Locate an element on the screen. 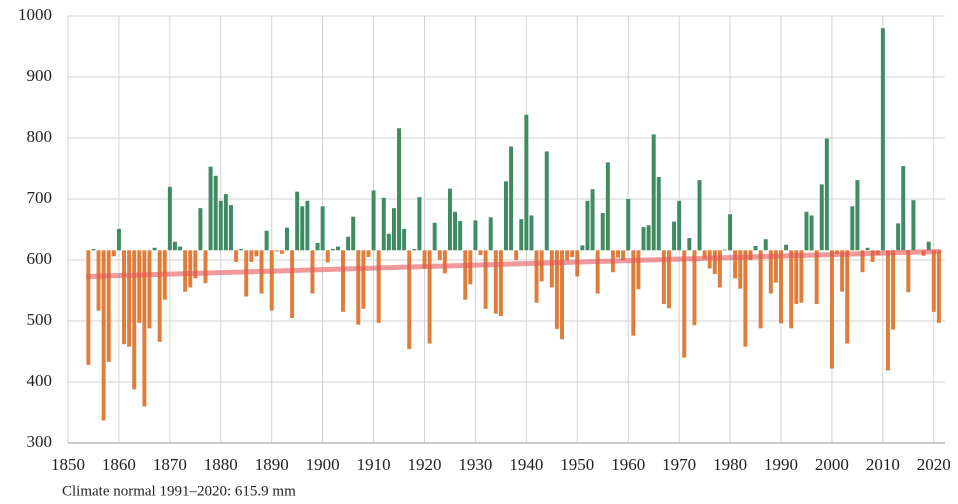 The image size is (958, 504). x-tick-label: 1850 is located at coordinates (68, 464).